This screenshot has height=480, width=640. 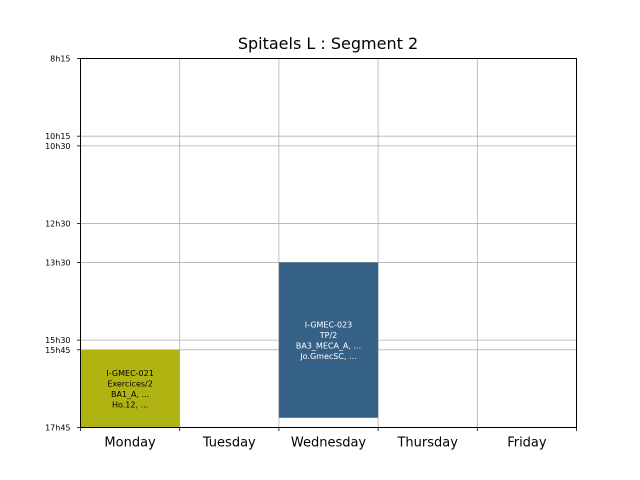 What do you see at coordinates (57, 136) in the screenshot?
I see `y-tick-label: 10h15` at bounding box center [57, 136].